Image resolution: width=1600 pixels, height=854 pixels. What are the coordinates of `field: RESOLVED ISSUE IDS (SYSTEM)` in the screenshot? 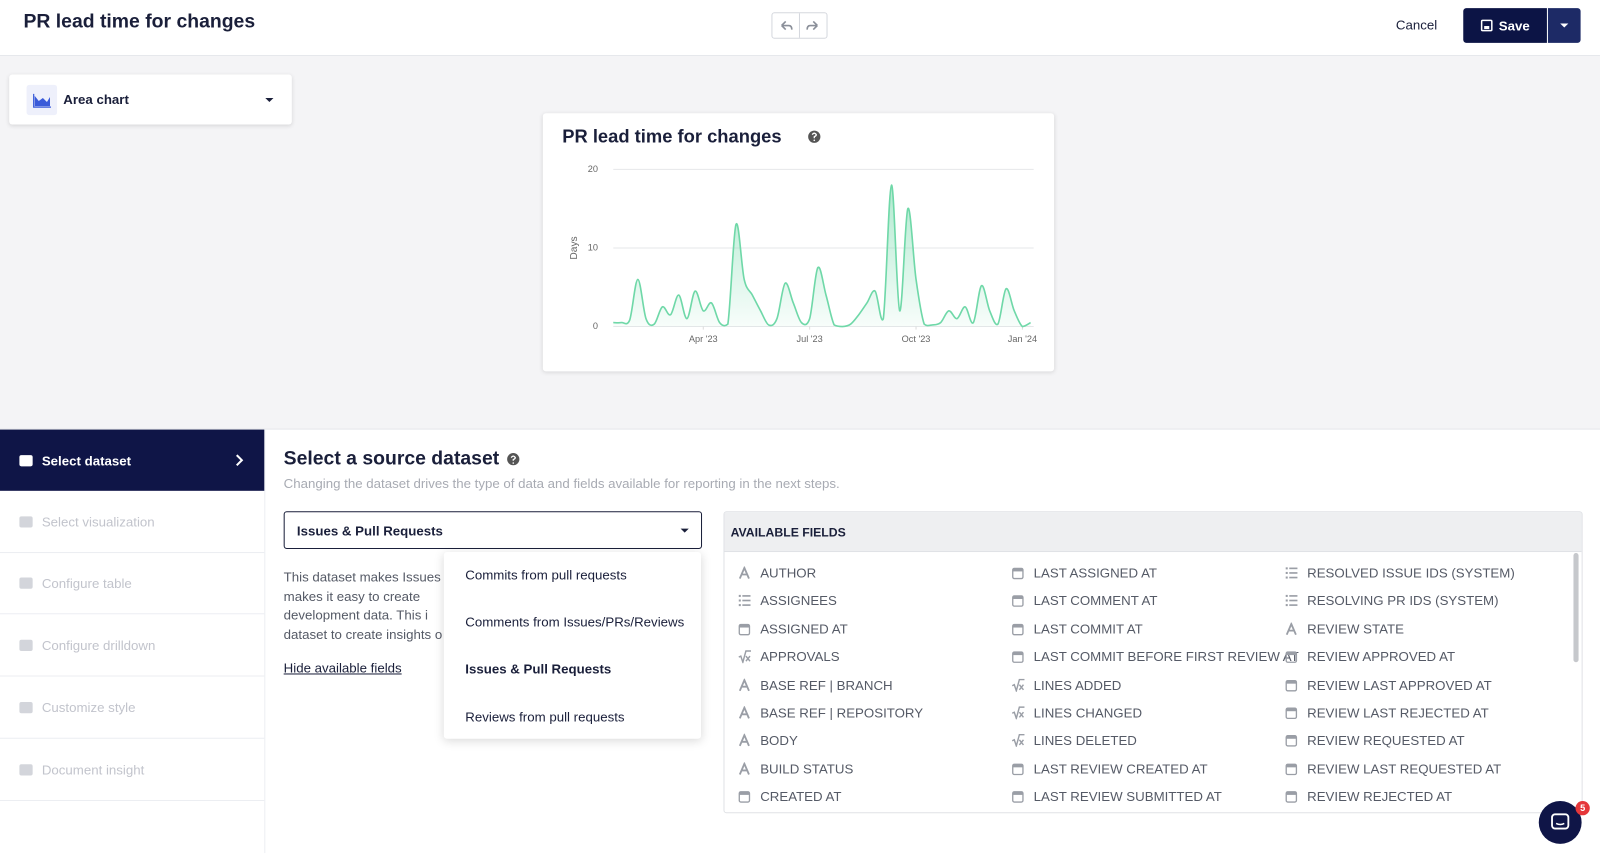 It's located at (1400, 573).